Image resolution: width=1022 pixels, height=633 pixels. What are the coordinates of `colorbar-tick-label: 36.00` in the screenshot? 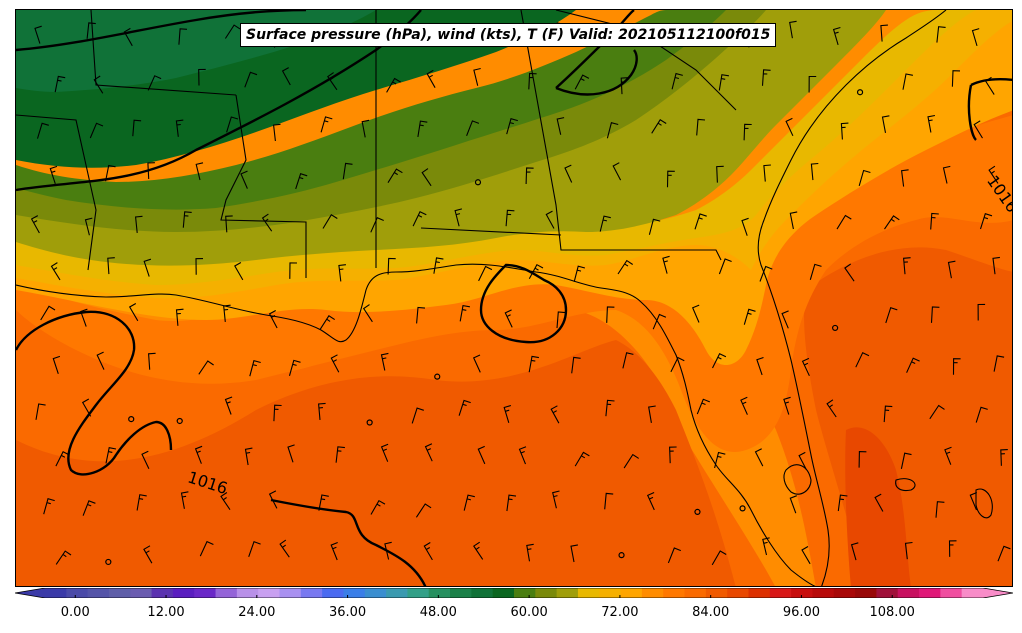 It's located at (347, 612).